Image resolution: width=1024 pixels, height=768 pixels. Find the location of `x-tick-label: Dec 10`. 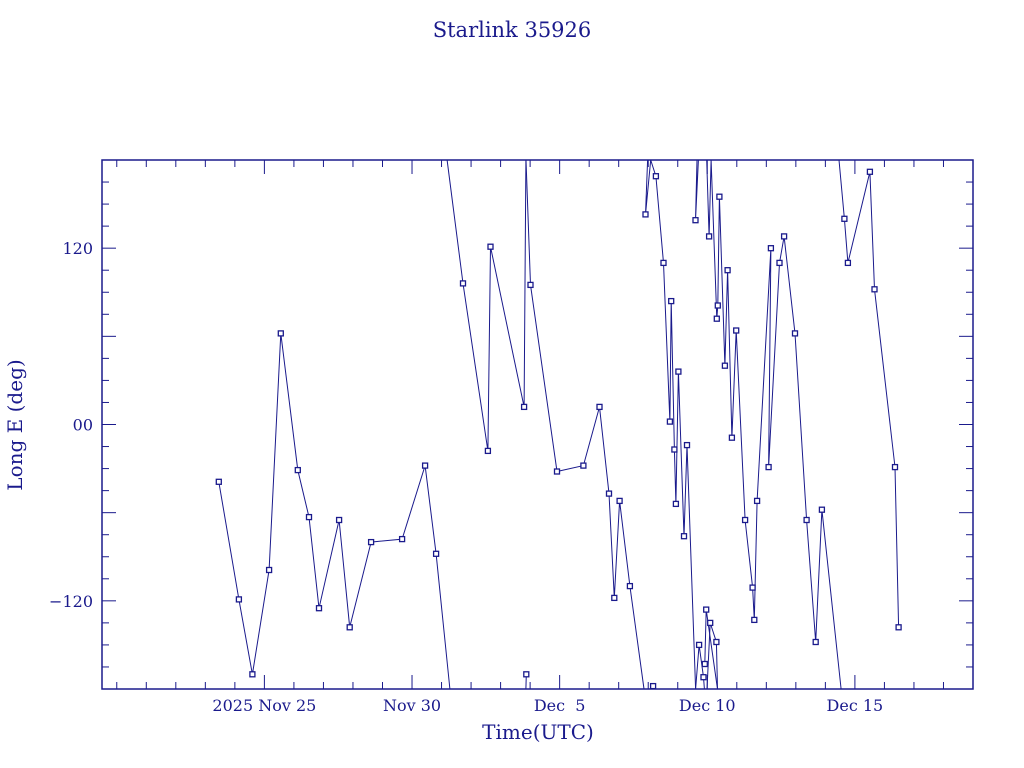

x-tick-label: Dec 10 is located at coordinates (707, 705).